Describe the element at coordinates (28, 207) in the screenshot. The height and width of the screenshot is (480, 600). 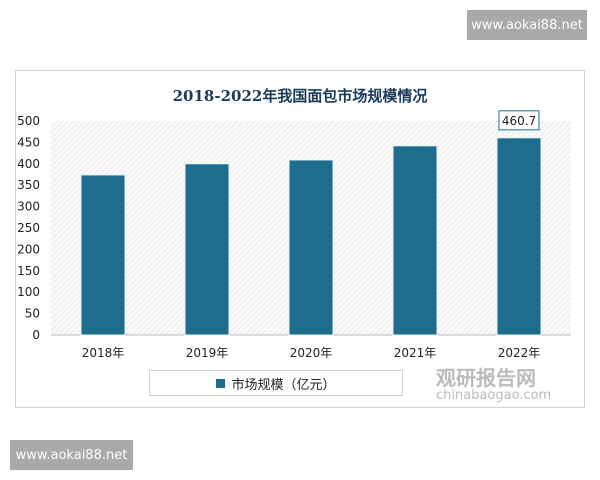
I see `y-tick-label: 300` at that location.